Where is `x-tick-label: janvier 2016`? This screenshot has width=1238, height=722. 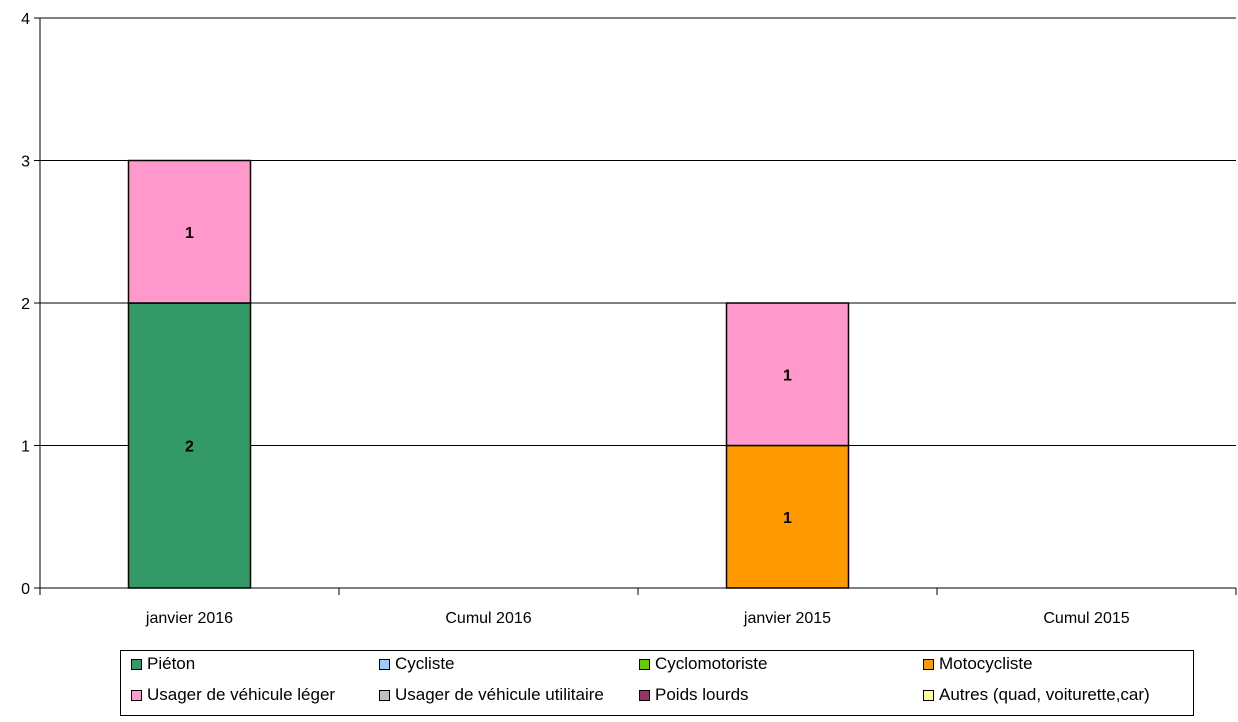
x-tick-label: janvier 2016 is located at coordinates (189, 618).